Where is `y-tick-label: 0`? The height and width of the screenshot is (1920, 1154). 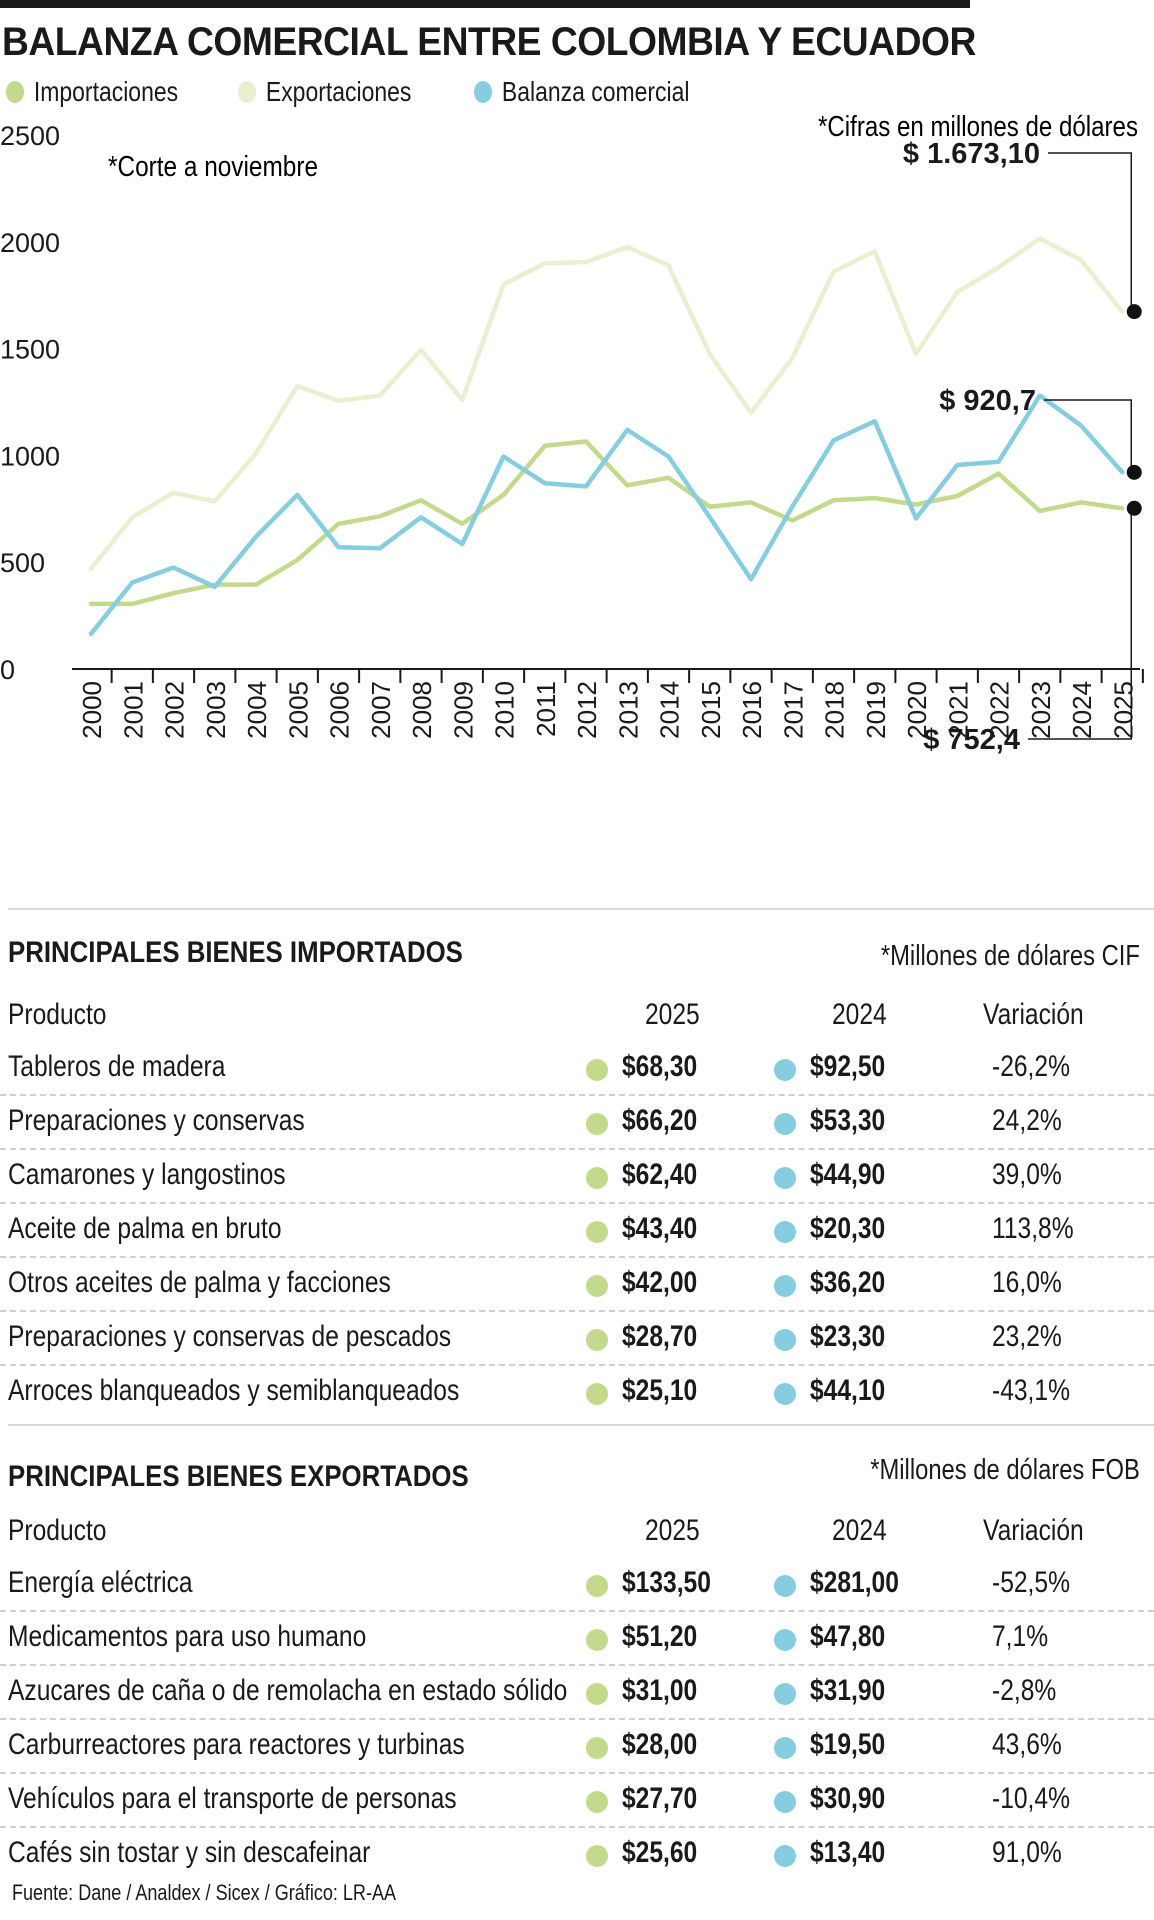
y-tick-label: 0 is located at coordinates (7, 670).